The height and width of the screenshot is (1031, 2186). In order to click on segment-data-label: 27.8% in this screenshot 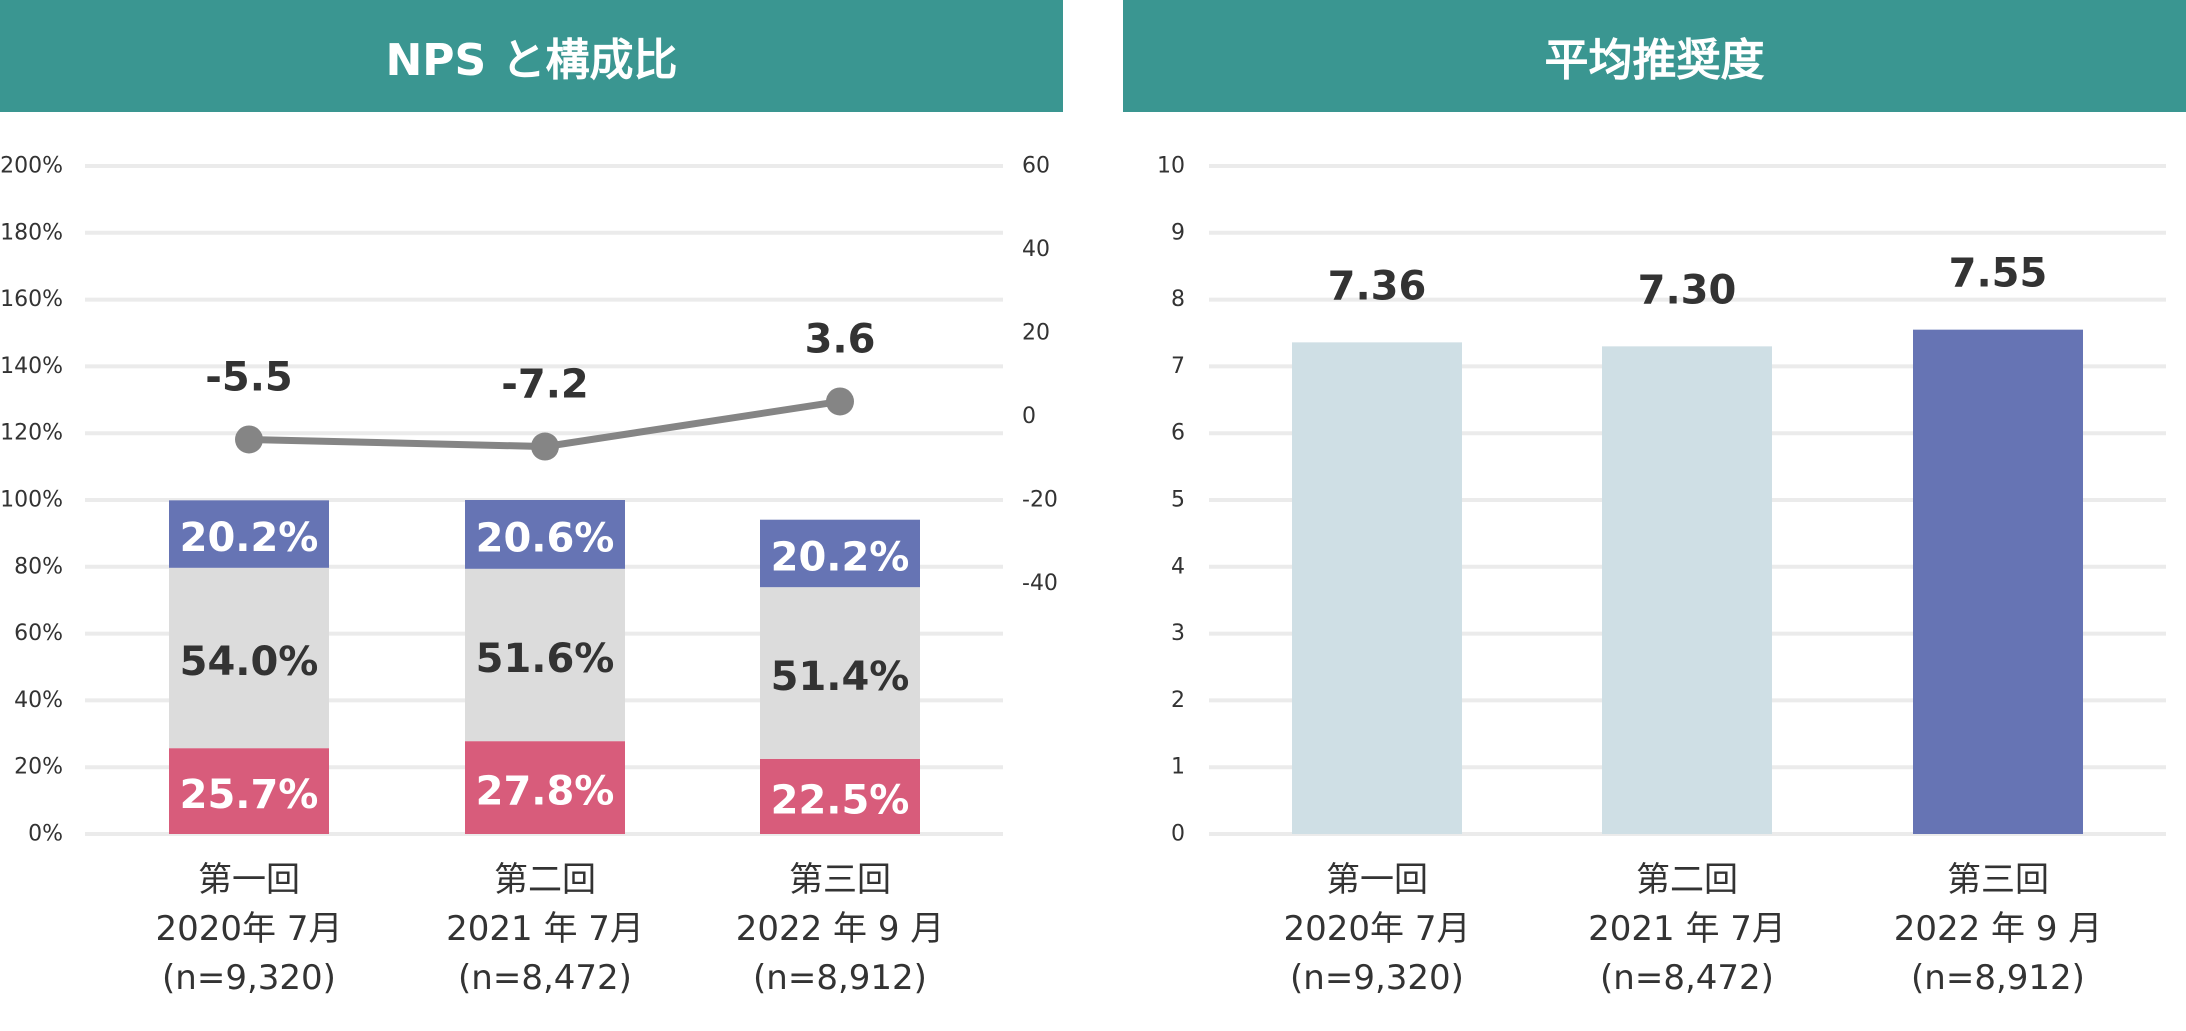, I will do `click(545, 792)`.